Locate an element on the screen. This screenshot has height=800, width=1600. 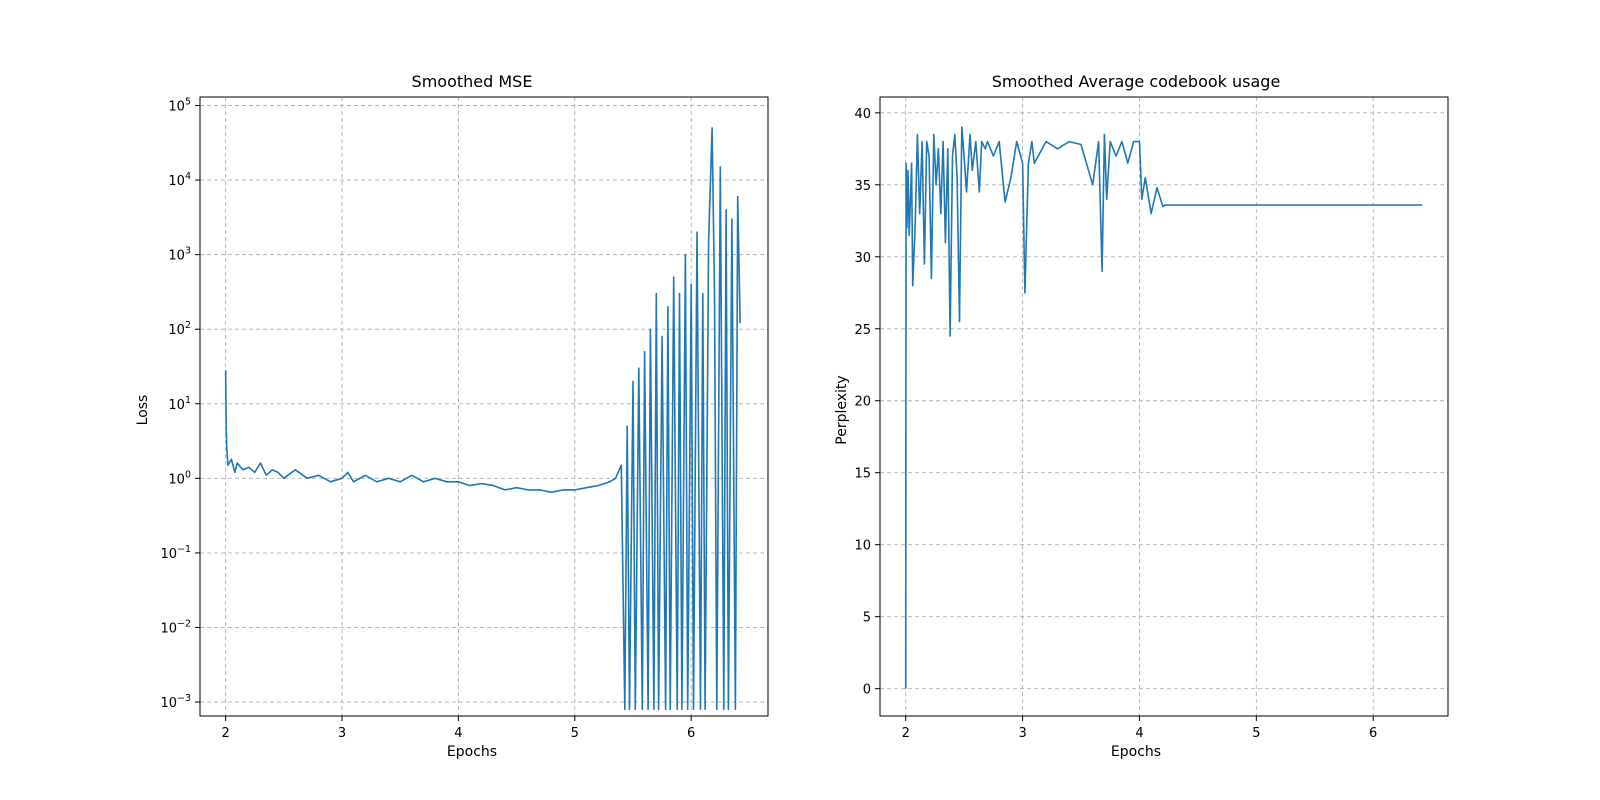
y-tick-label: 5 is located at coordinates (867, 618).